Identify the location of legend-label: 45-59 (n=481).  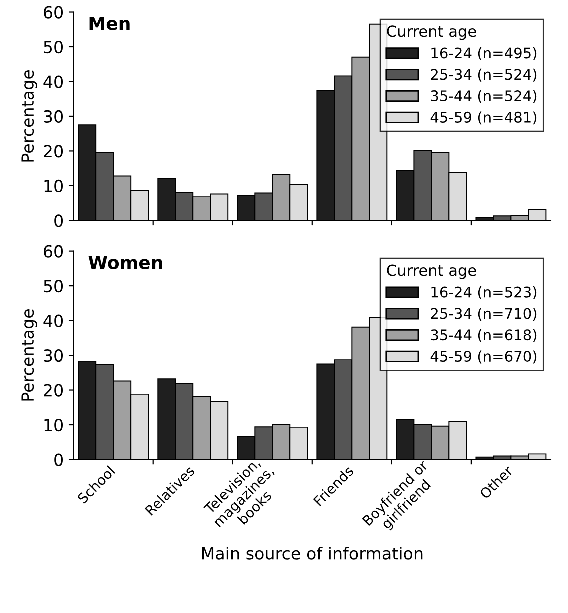
(483, 118).